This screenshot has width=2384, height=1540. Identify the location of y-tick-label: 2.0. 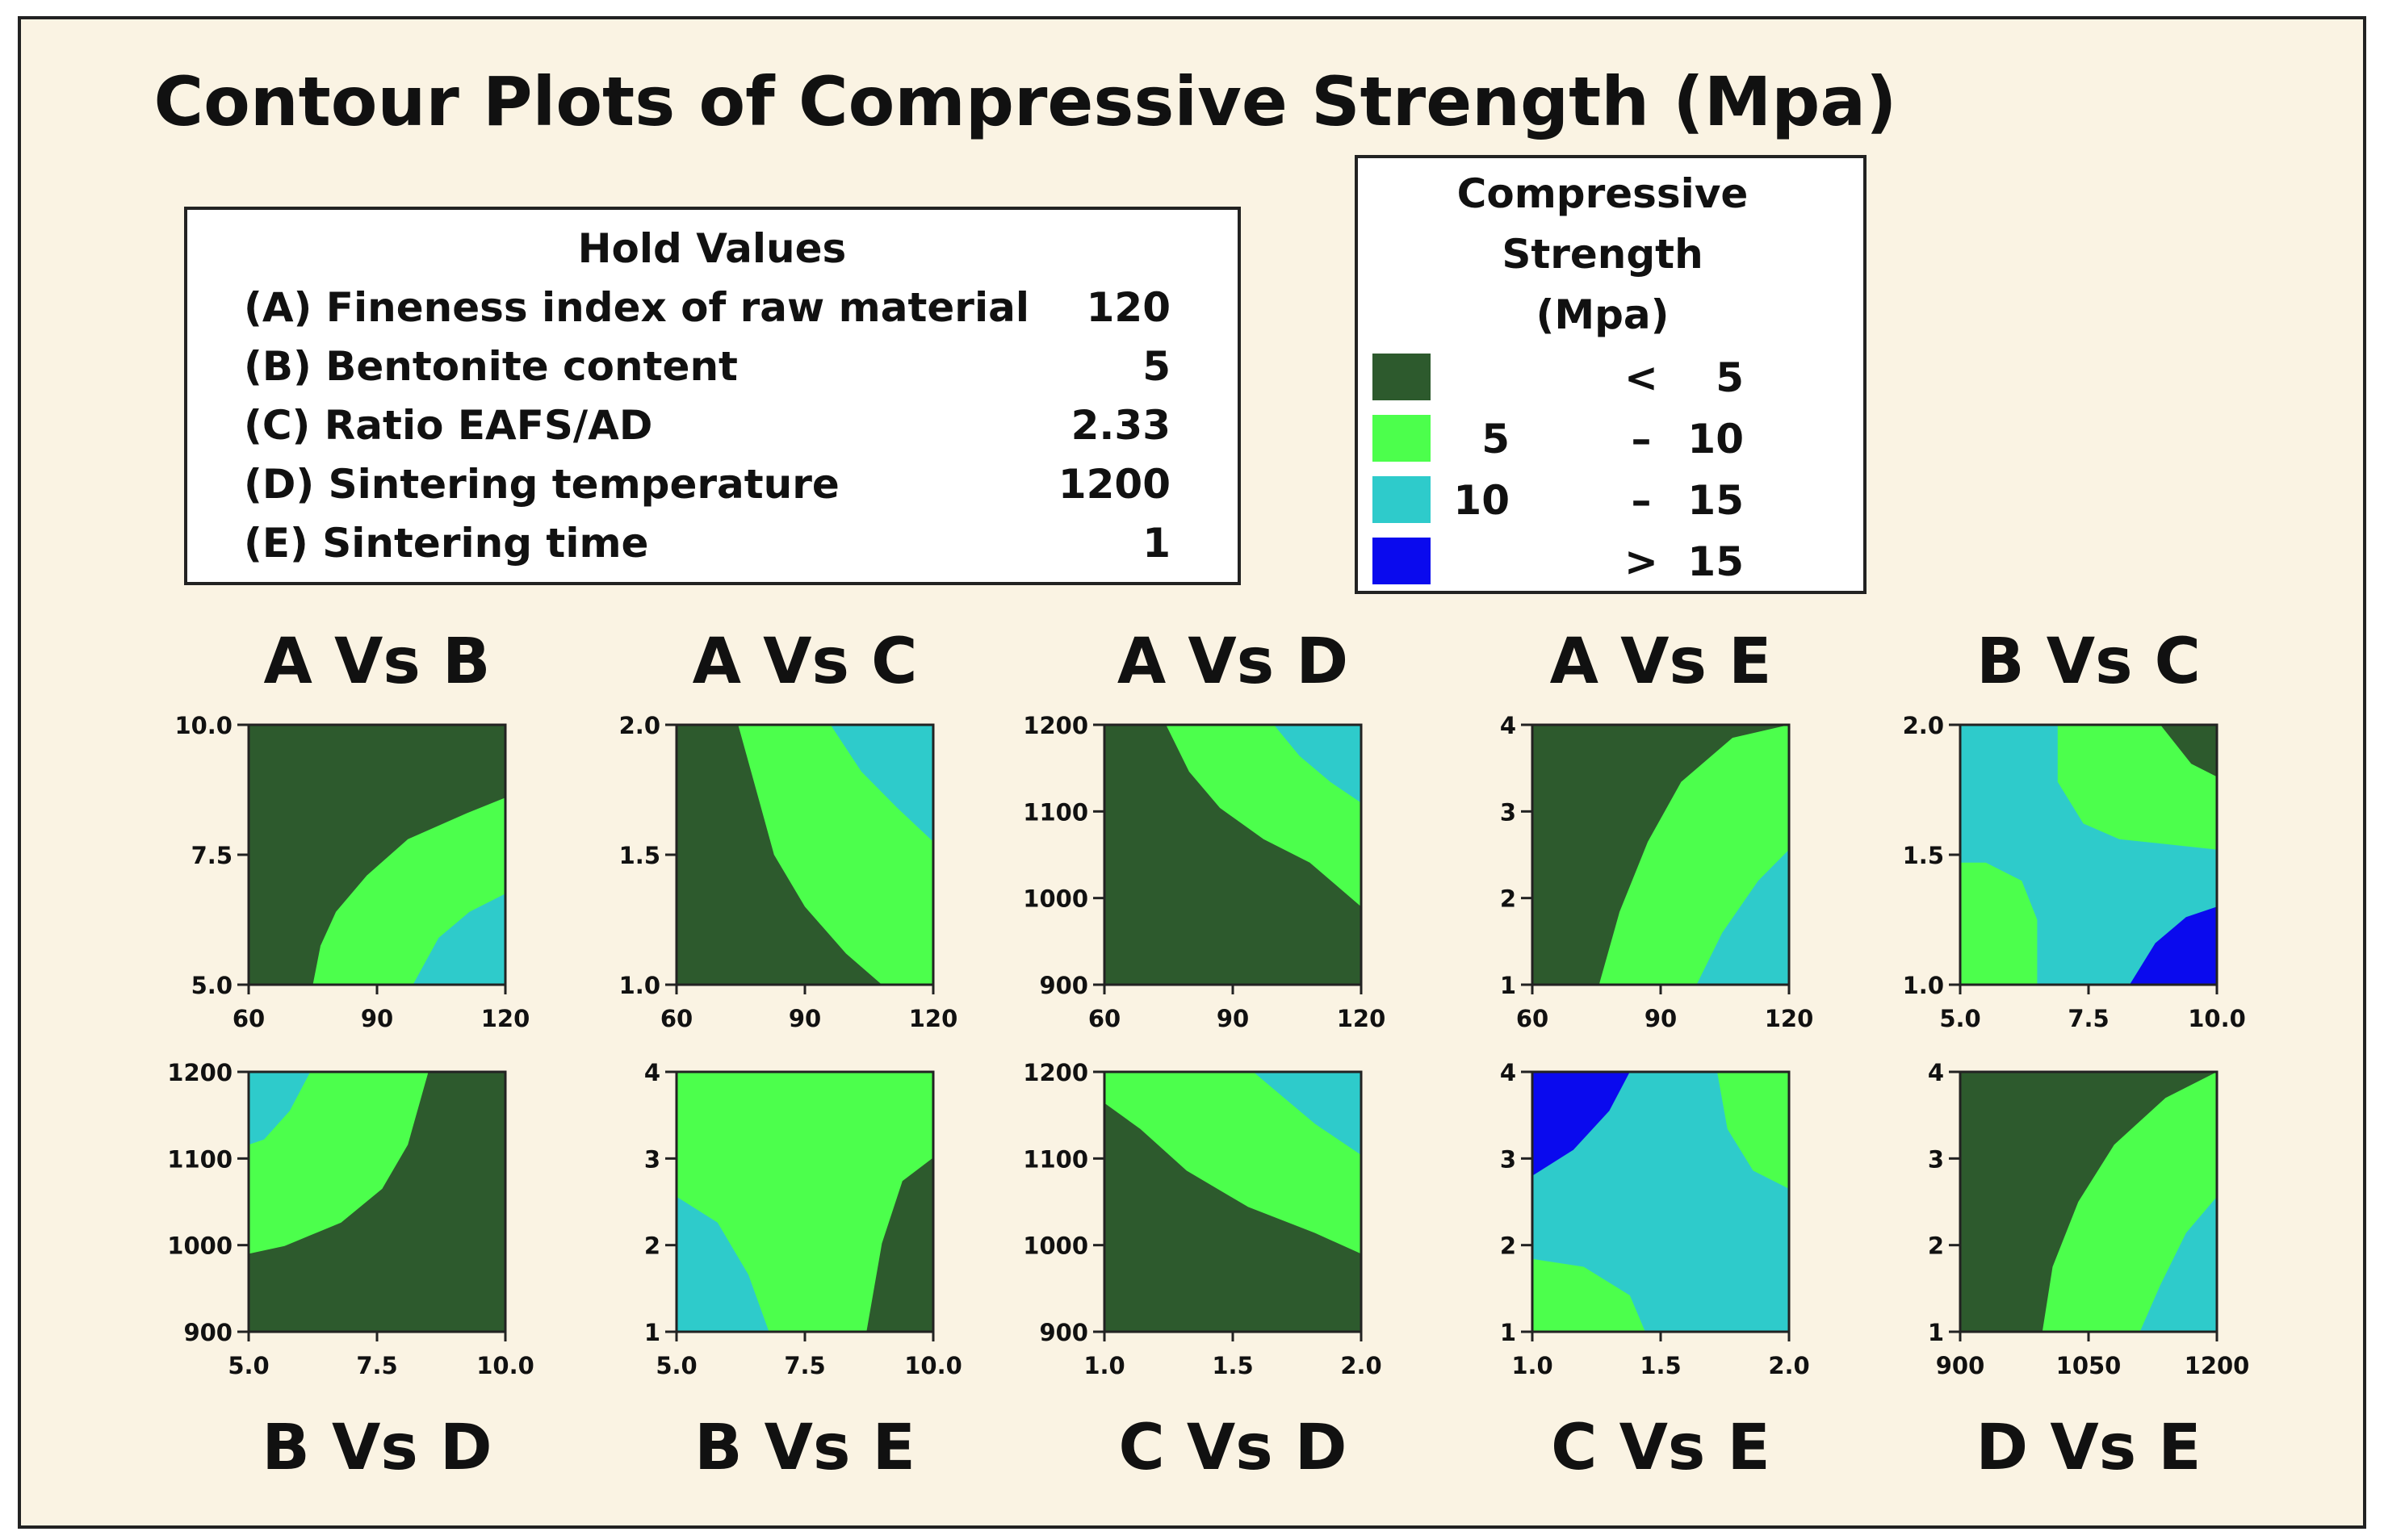
(639, 725).